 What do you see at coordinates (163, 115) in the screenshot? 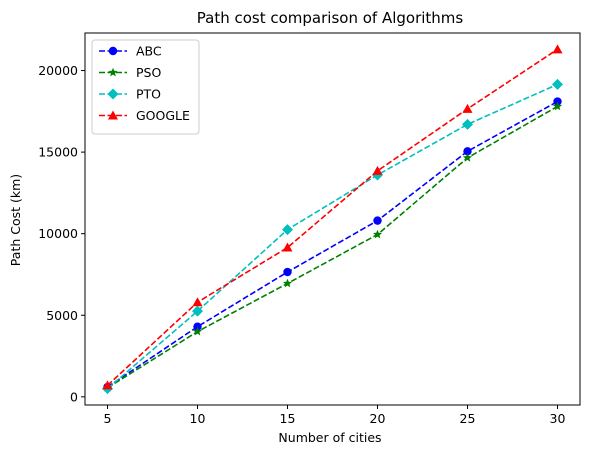
I see `legend-label-google: GOOGLE` at bounding box center [163, 115].